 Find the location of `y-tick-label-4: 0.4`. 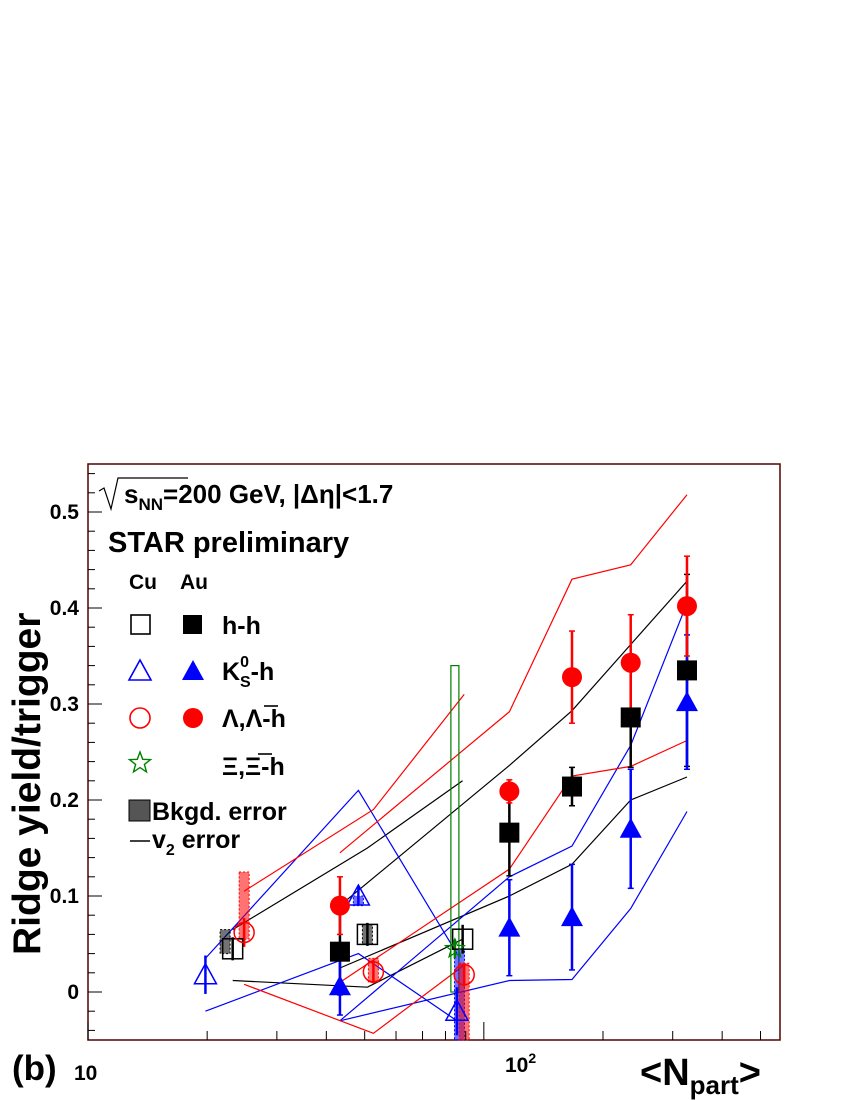

y-tick-label-4: 0.4 is located at coordinates (65, 608).